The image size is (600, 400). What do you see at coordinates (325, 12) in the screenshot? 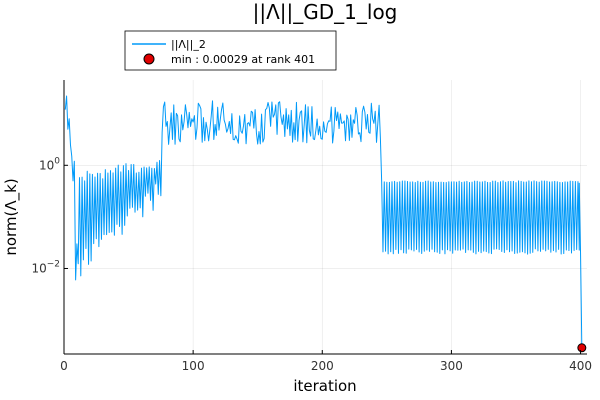
I see `chart-title: ||Λ||_GD_1_log` at bounding box center [325, 12].